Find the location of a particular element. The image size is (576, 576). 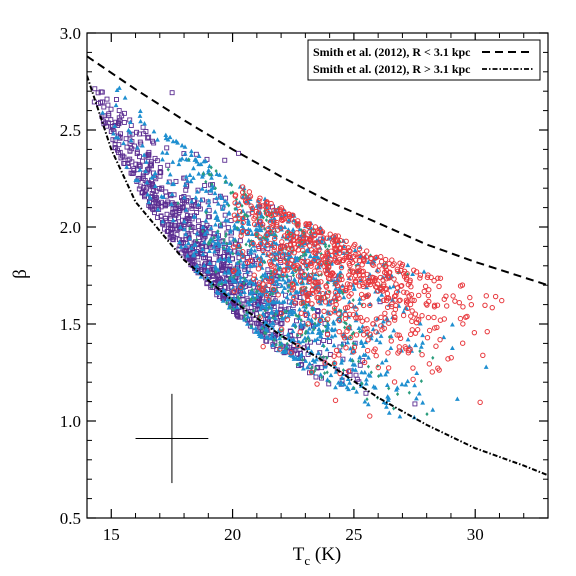

y-tick-label: 1.0 is located at coordinates (70, 421).